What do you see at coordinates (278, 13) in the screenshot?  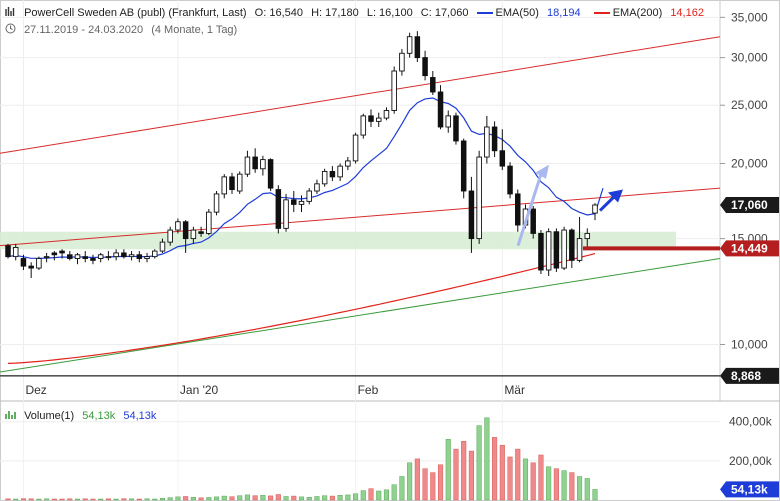 I see `ohlc-open: O: 16,540` at bounding box center [278, 13].